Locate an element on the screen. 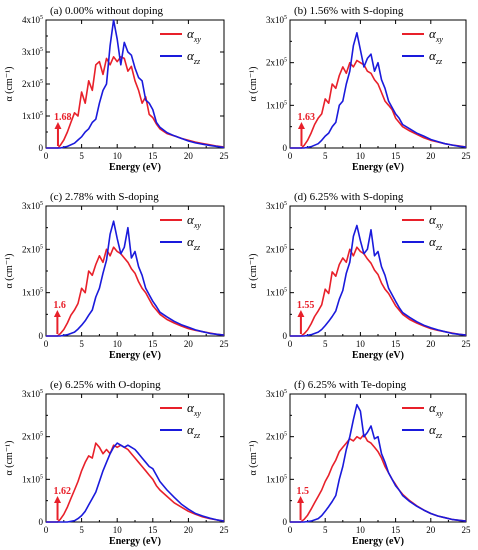  panel-title: (d) 6.25% with S-doping is located at coordinates (349, 197).